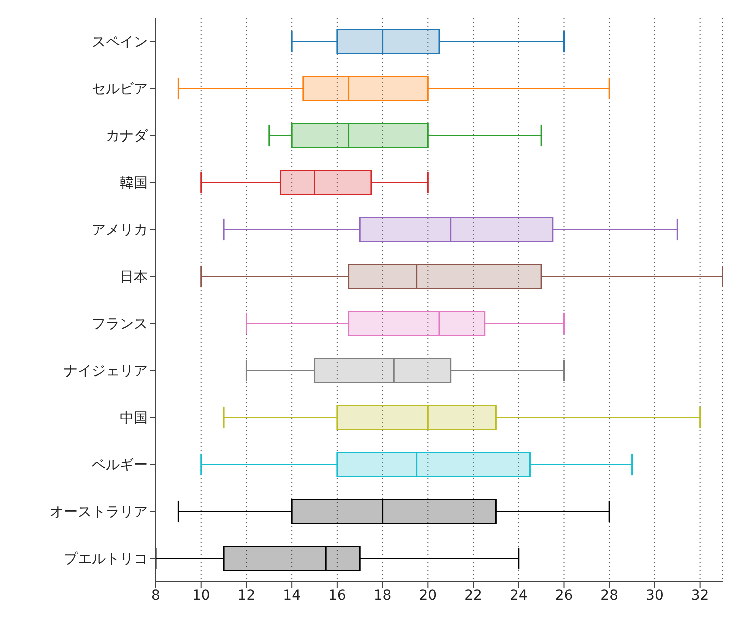 The image size is (729, 620). I want to click on x-tick-label: 30, so click(655, 596).